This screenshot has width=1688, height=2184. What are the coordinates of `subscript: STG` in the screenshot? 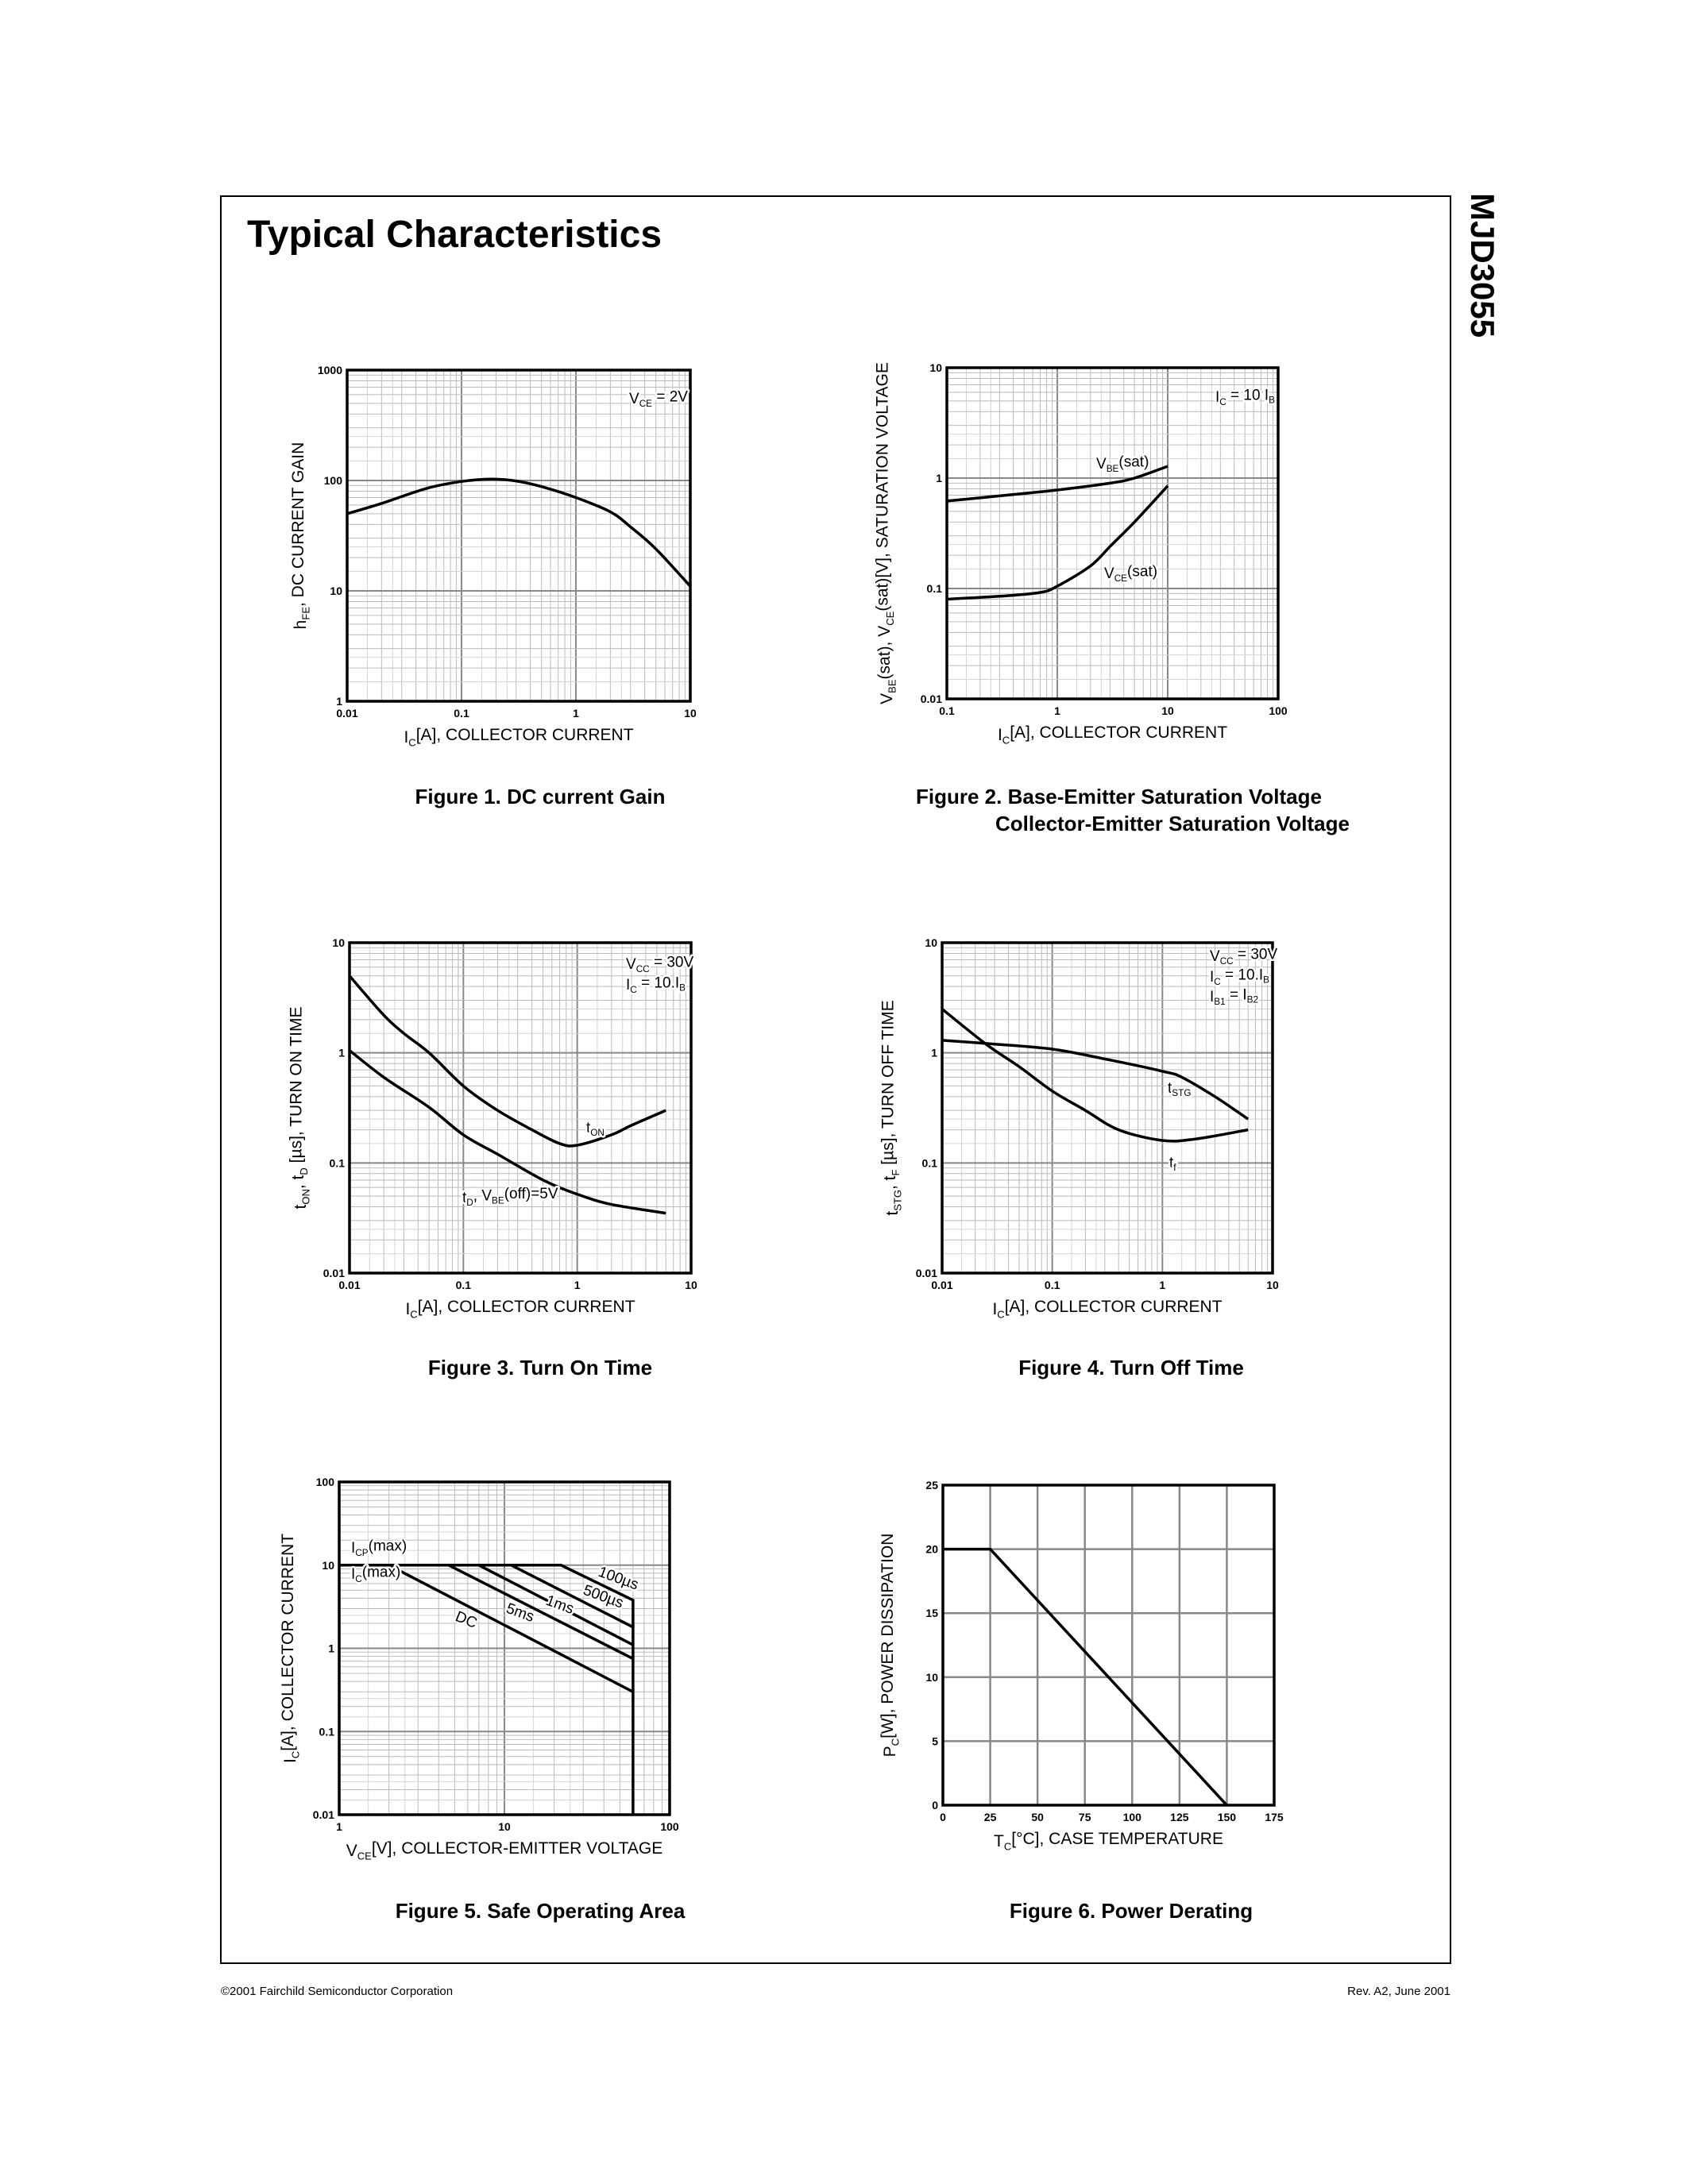 It's located at (898, 1200).